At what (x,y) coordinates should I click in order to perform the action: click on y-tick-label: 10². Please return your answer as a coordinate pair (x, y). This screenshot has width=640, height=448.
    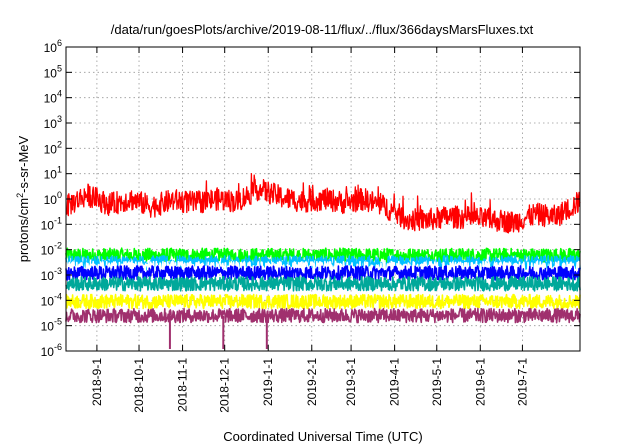
    Looking at the image, I should click on (53, 147).